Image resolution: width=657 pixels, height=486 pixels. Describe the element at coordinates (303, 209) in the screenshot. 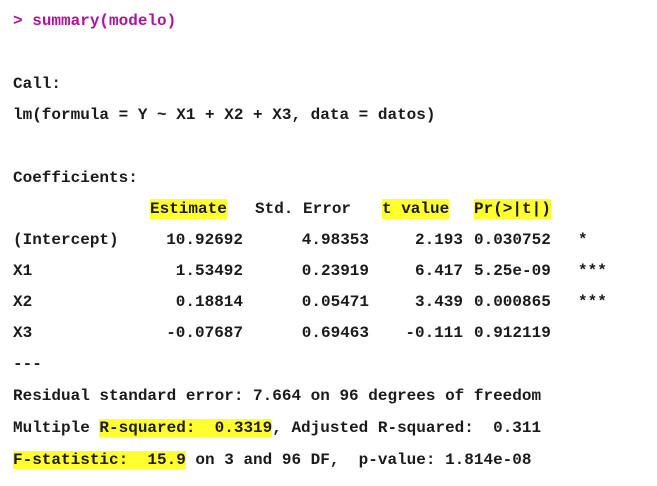

I see `header-std-error: Std. Error` at that location.